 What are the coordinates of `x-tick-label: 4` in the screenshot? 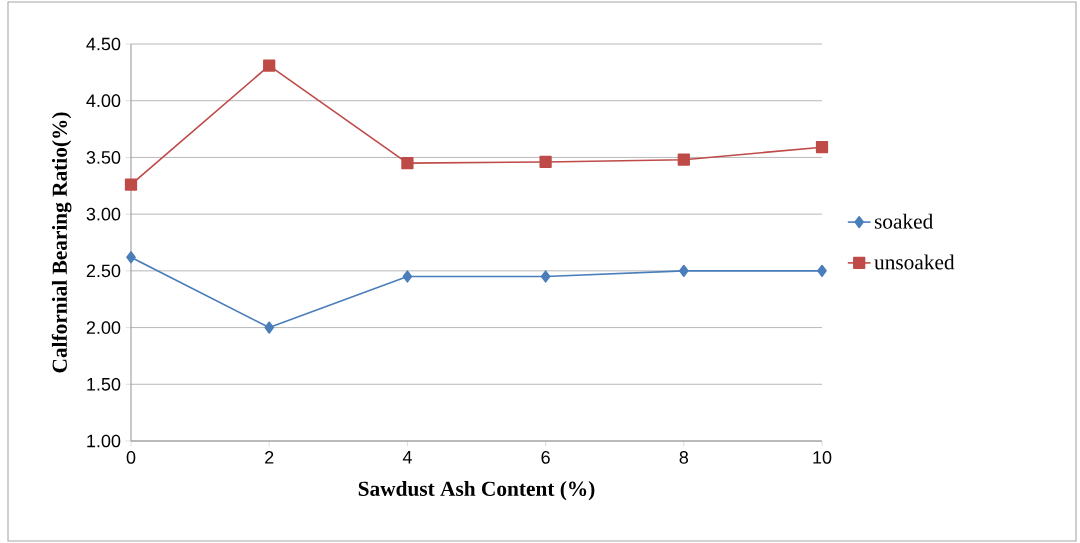 It's located at (407, 457).